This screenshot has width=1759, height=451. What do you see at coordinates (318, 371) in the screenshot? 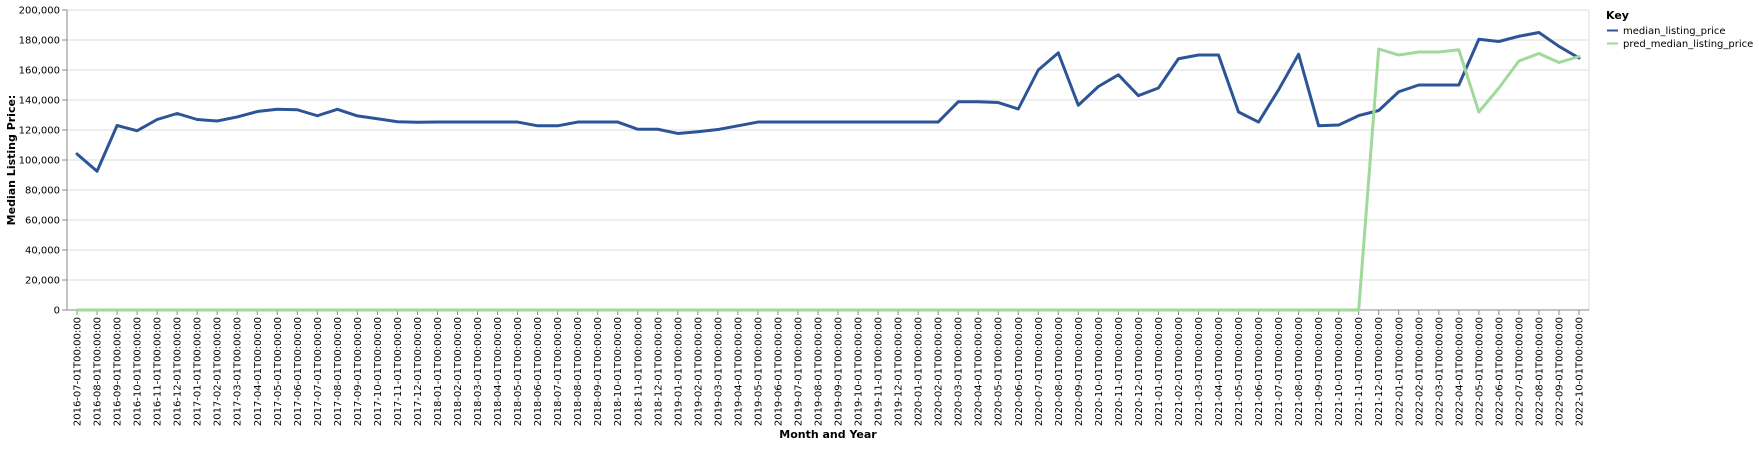
I see `x-tick-label: 2017-07-01T00:00:00` at bounding box center [318, 371].